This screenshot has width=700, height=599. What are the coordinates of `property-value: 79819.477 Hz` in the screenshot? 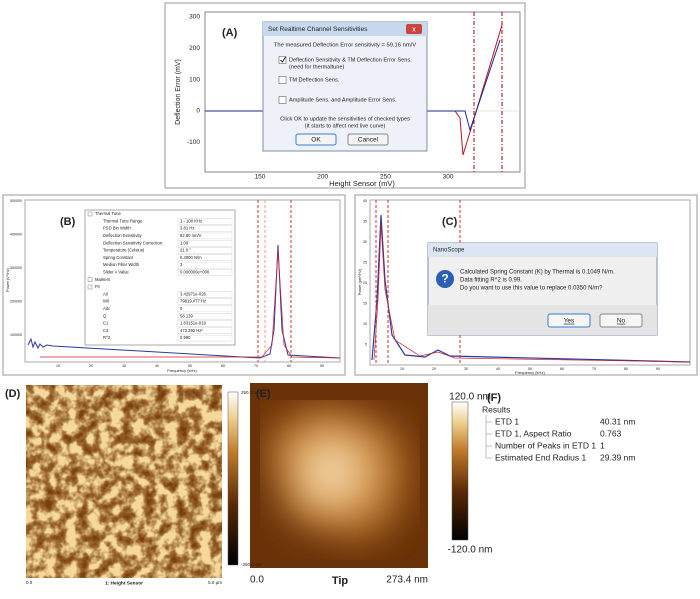 It's located at (193, 301).